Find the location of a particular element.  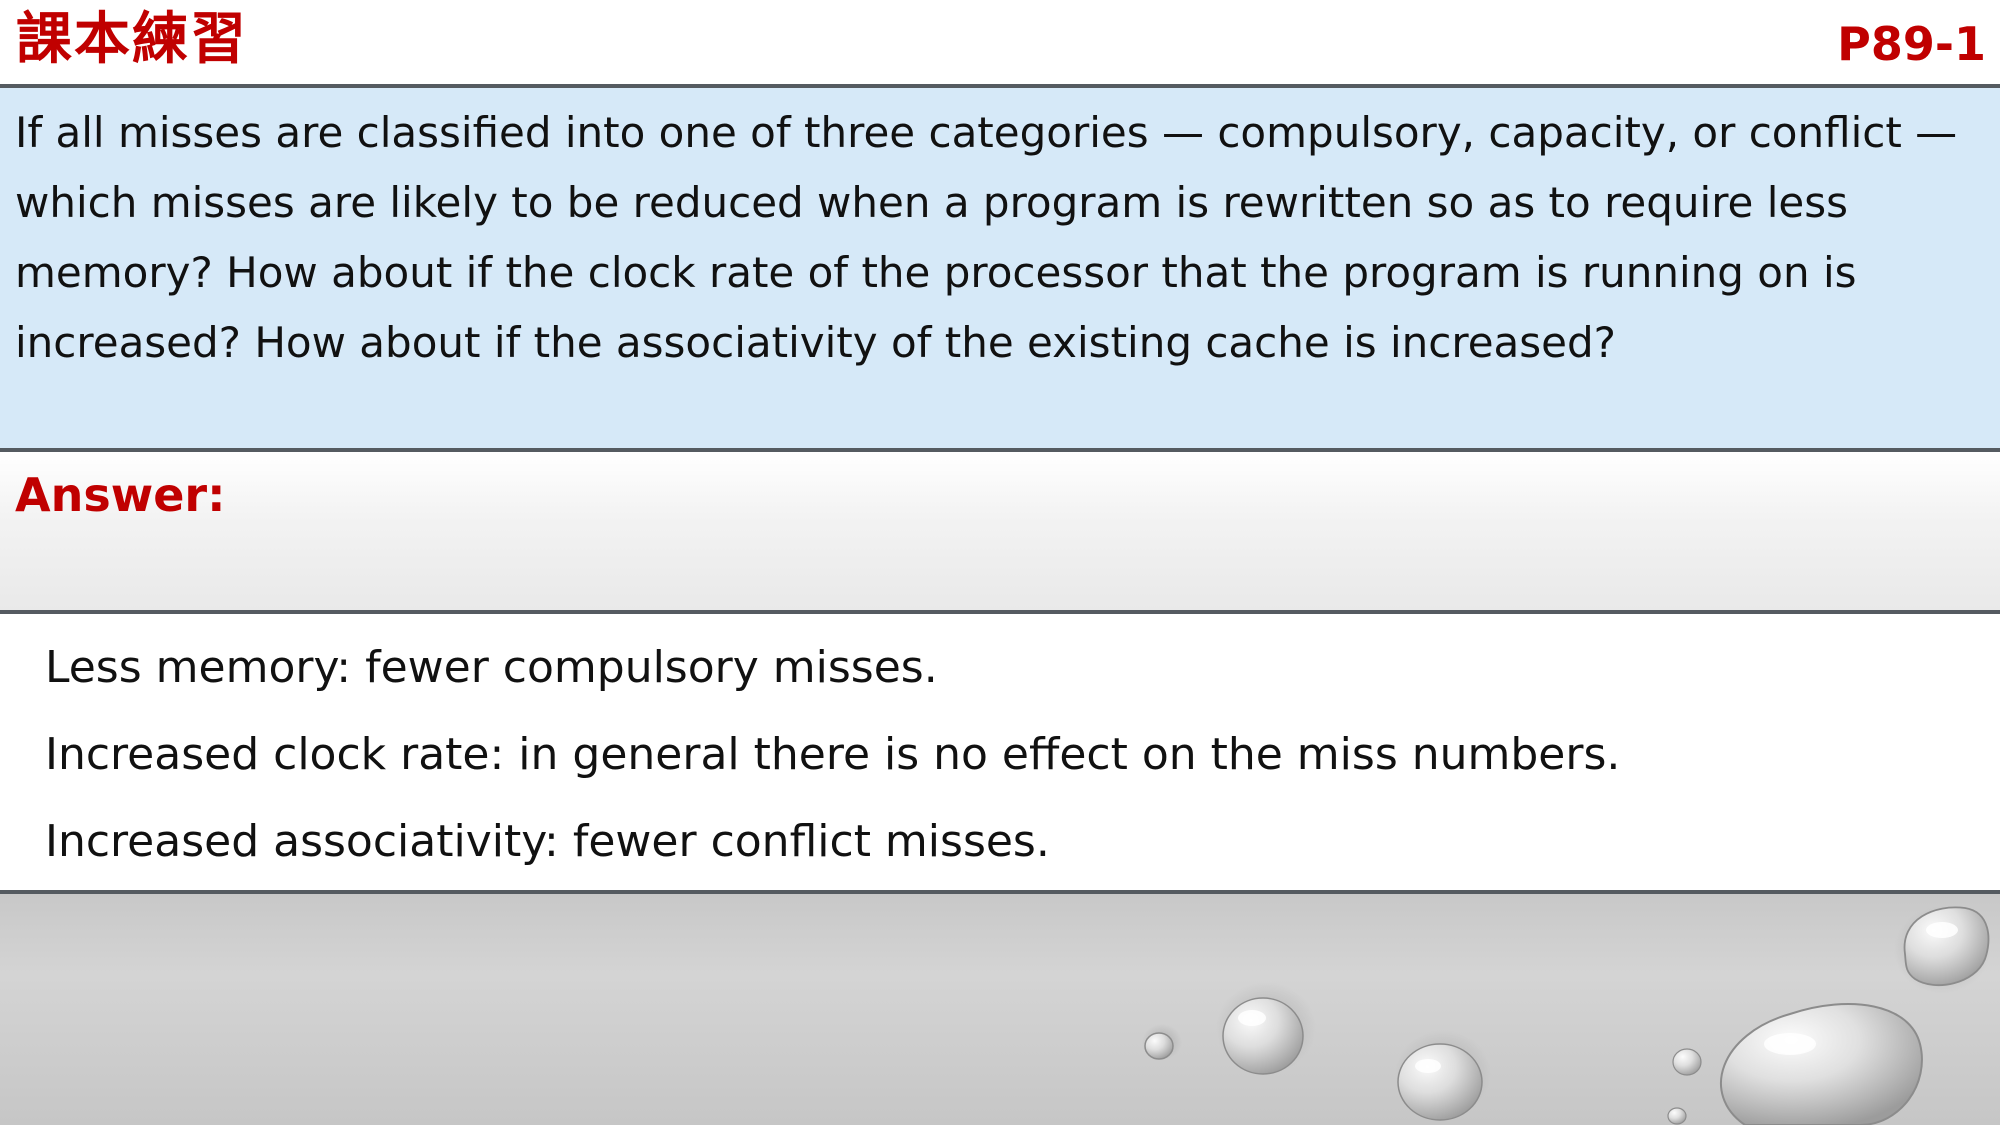

divider-question is located at coordinates (1000, 450).